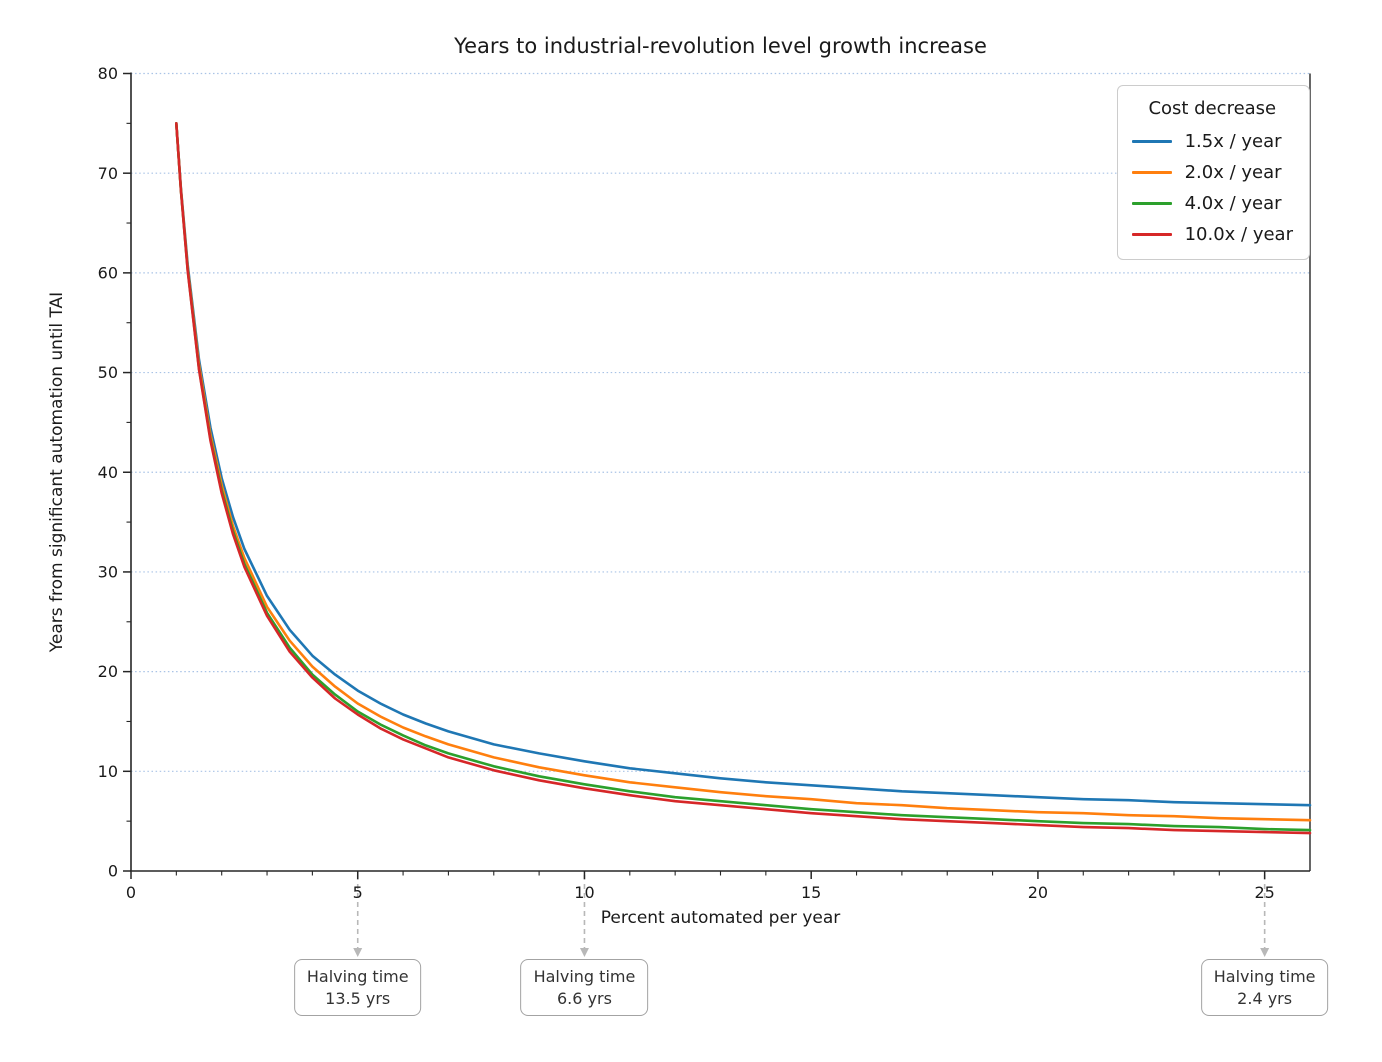  I want to click on x-tick-label: 10, so click(584, 892).